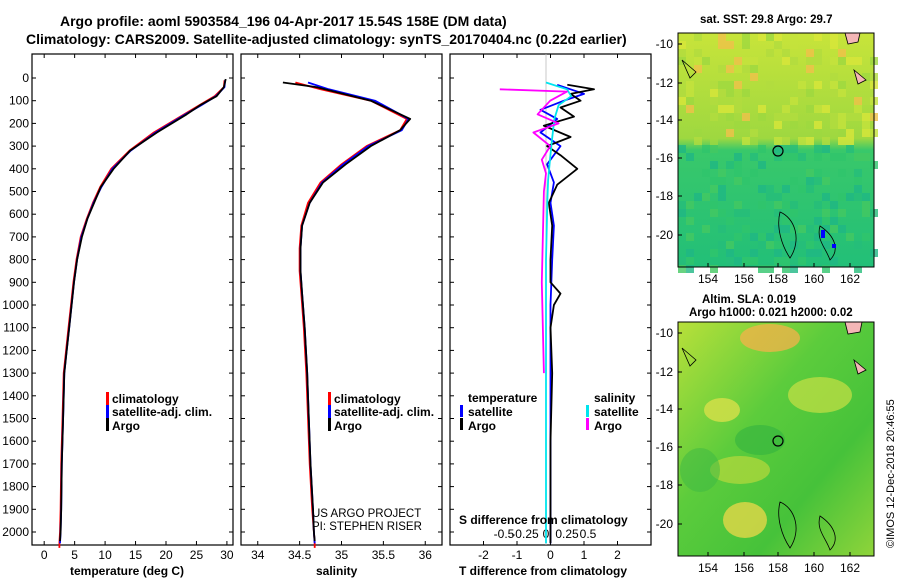 This screenshot has height=580, width=900. I want to click on x-tick-label: 25, so click(197, 555).